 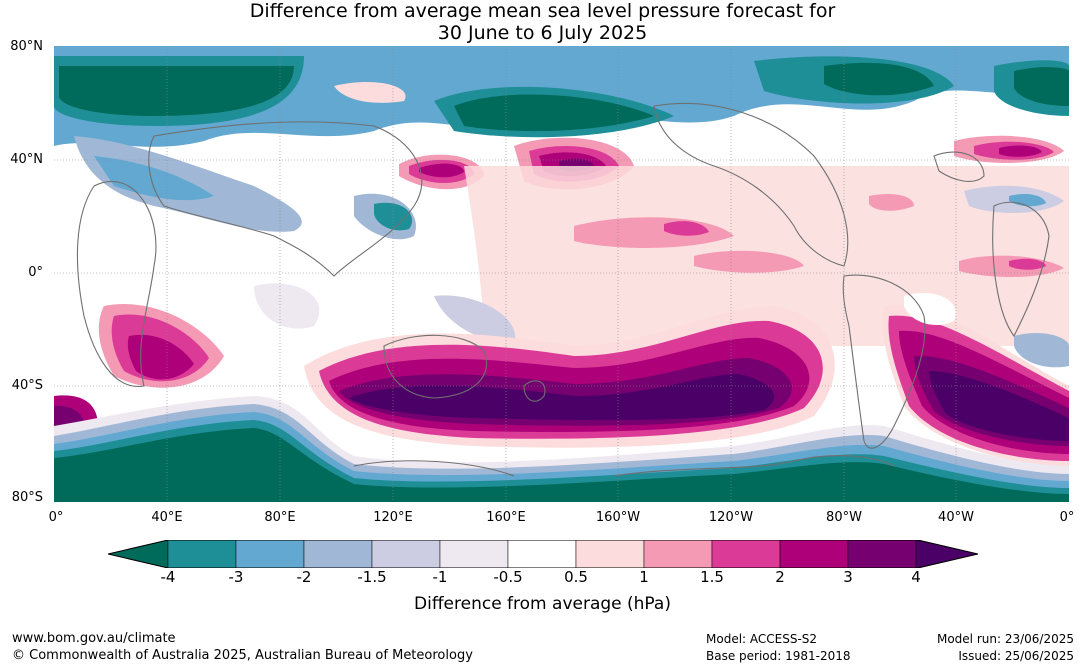 What do you see at coordinates (956, 517) in the screenshot?
I see `lon-label-40w: 40°W` at bounding box center [956, 517].